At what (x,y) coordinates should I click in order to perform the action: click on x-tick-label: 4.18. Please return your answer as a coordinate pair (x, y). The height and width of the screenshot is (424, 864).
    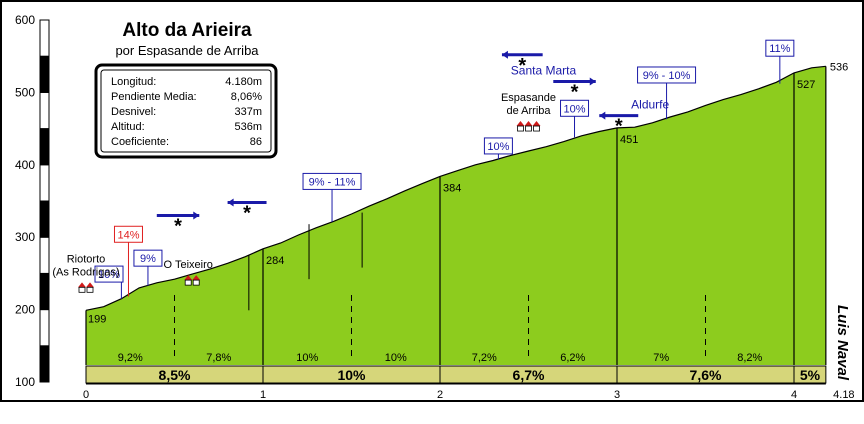
    Looking at the image, I should click on (843, 395).